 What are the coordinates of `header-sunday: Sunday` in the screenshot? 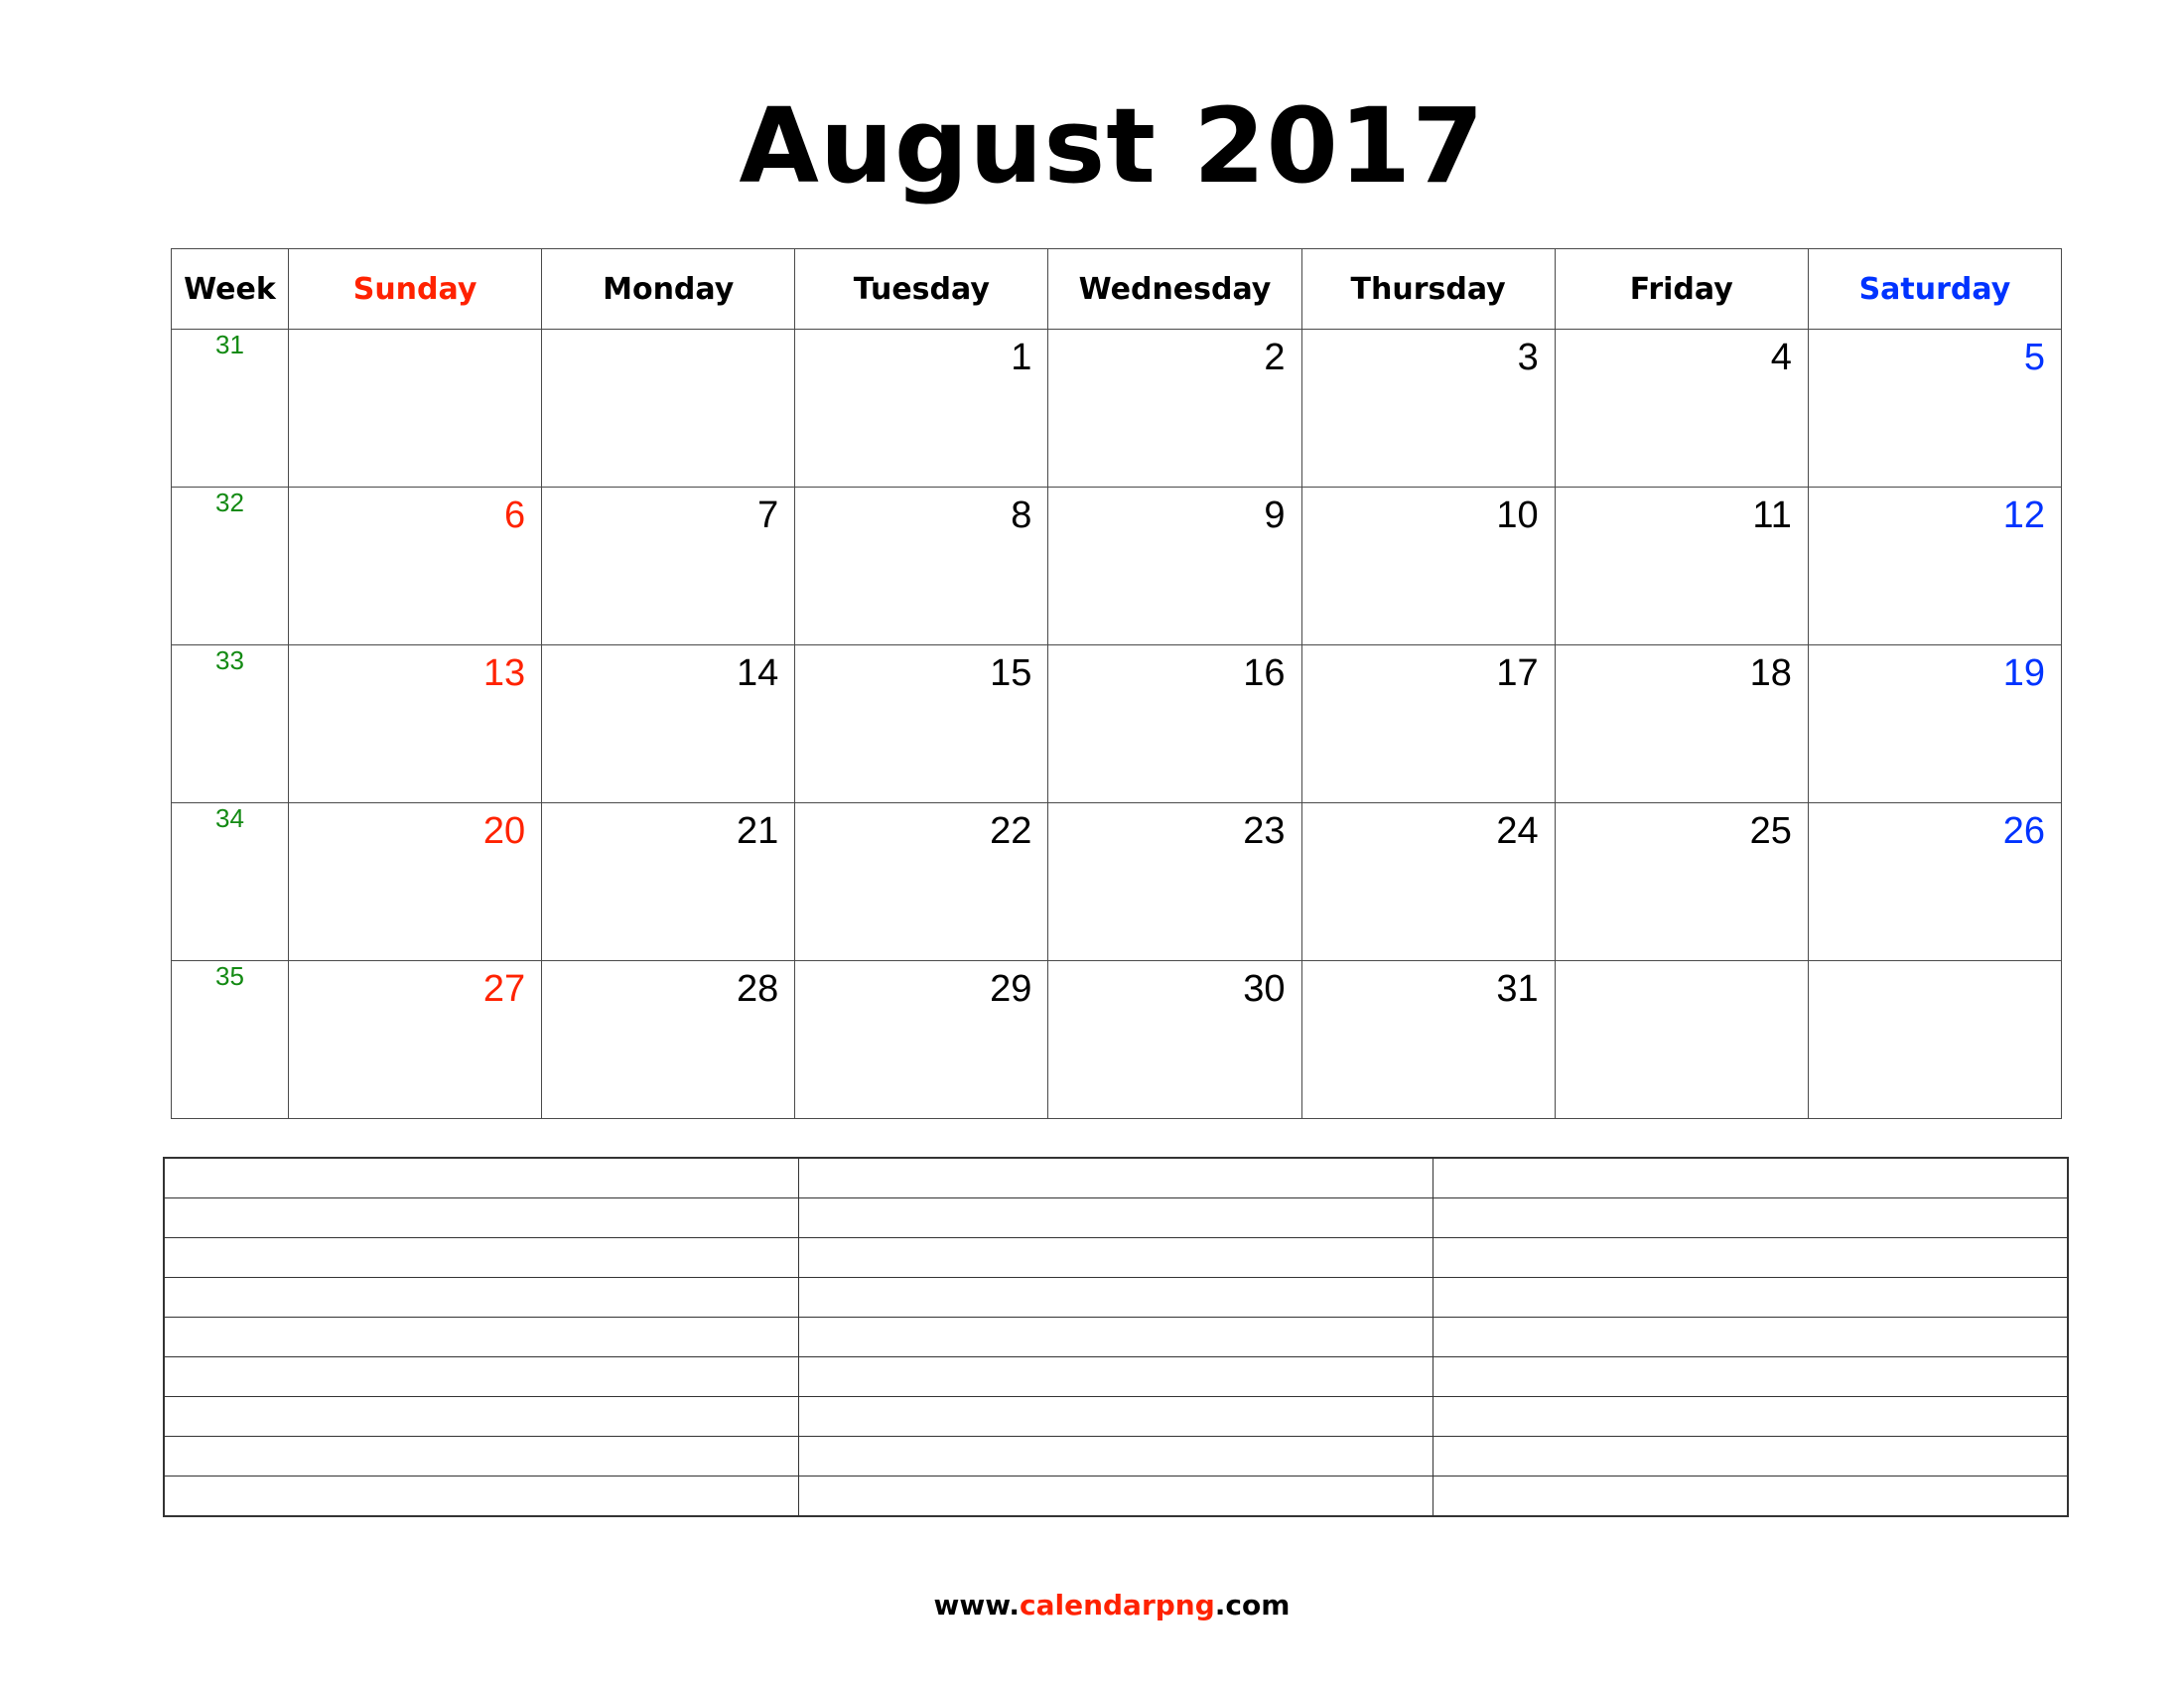 It's located at (415, 289).